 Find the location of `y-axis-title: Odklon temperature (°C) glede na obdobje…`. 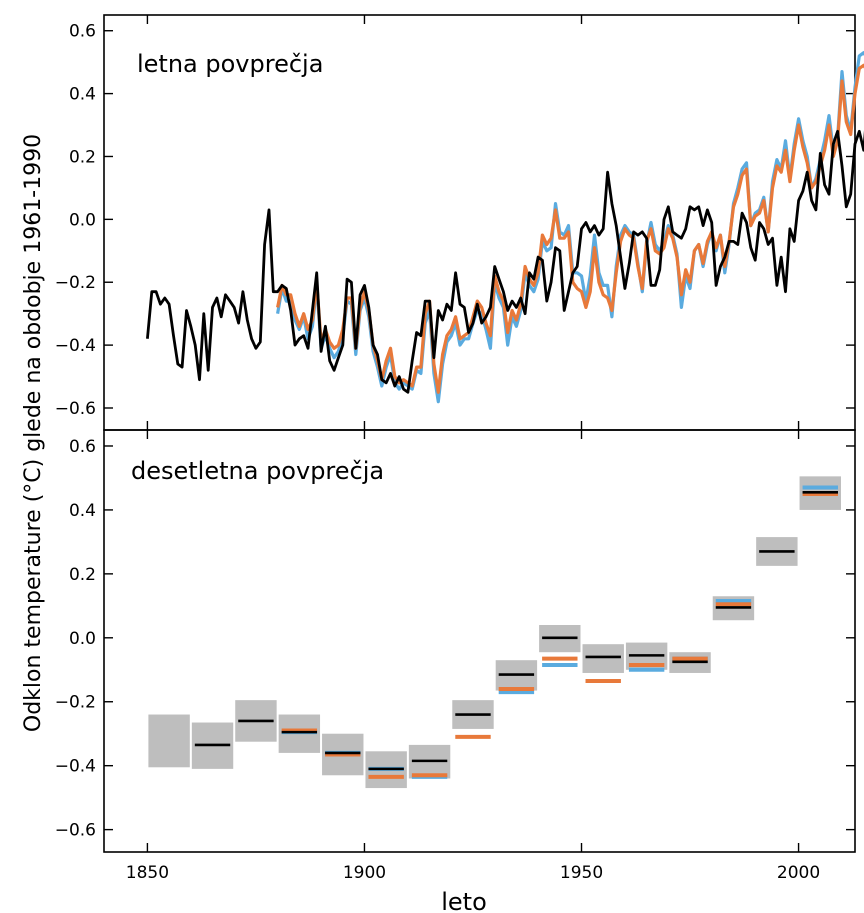

y-axis-title: Odklon temperature (°C) glede na obdobje… is located at coordinates (33, 433).